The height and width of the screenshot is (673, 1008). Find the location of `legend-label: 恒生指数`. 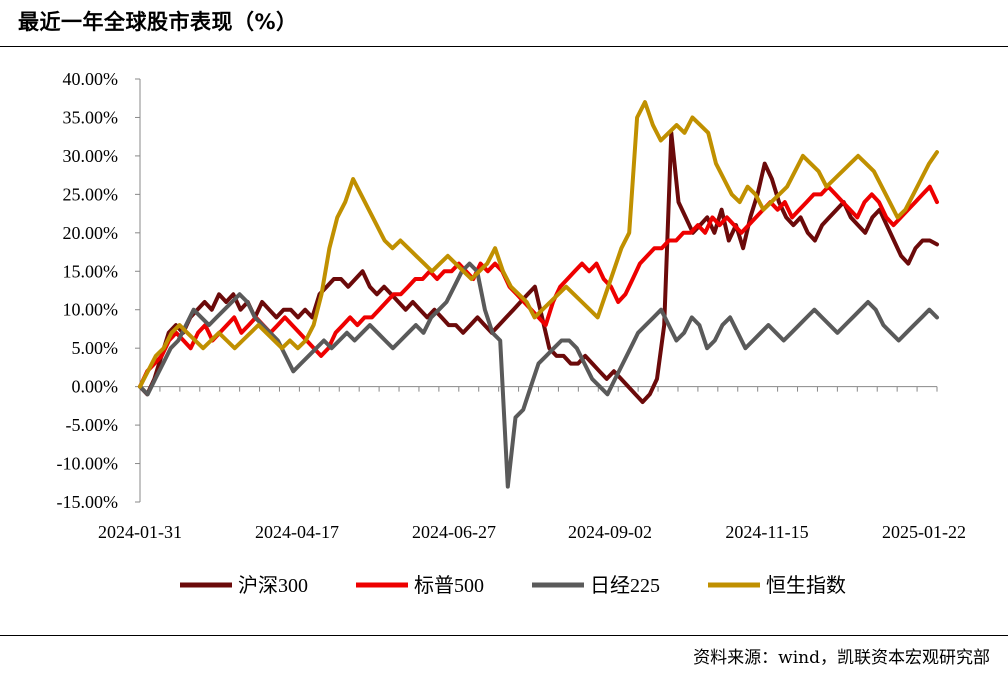

legend-label: 恒生指数 is located at coordinates (806, 585).